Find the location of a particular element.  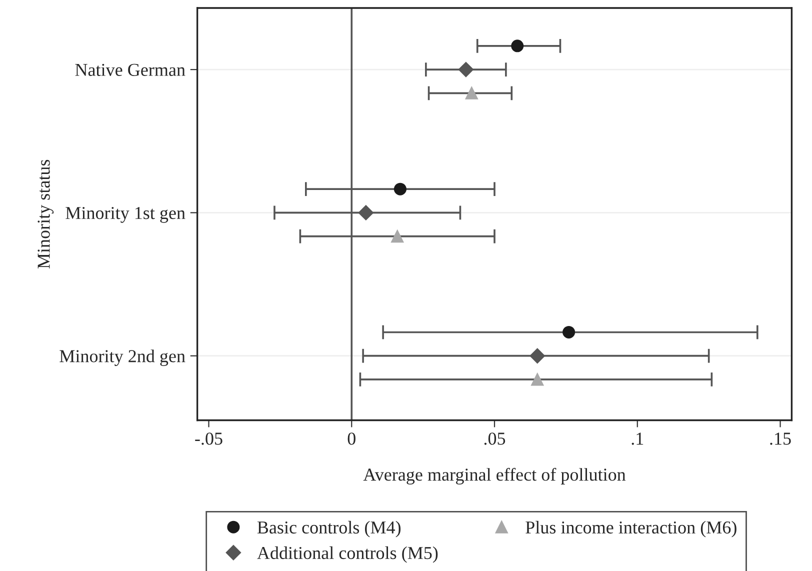

x-tick-label: .1 is located at coordinates (638, 438).